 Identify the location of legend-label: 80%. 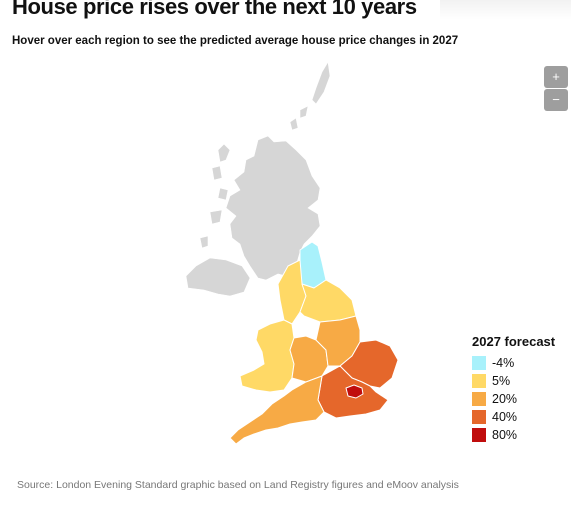
(505, 435).